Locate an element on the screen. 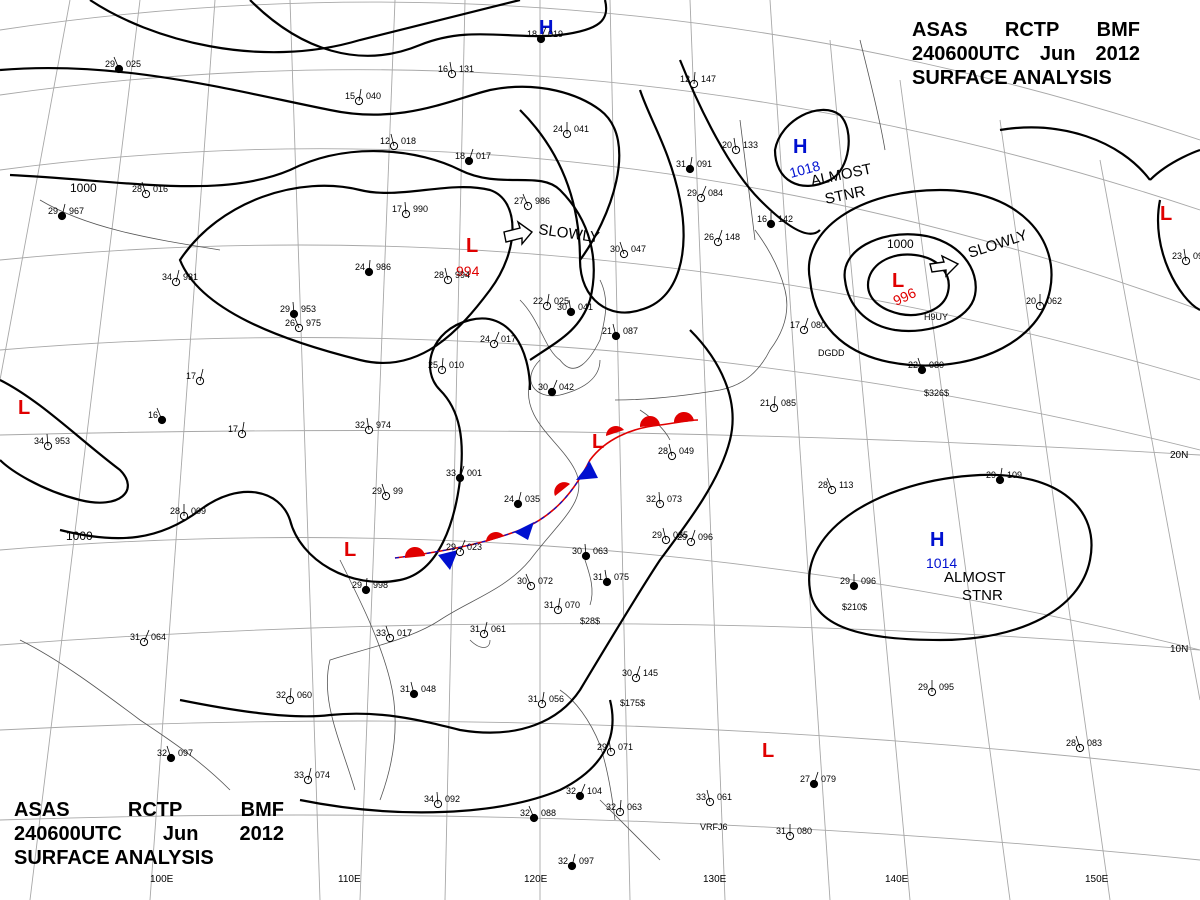 The image size is (1200, 900). station-pressure: 048 is located at coordinates (428, 689).